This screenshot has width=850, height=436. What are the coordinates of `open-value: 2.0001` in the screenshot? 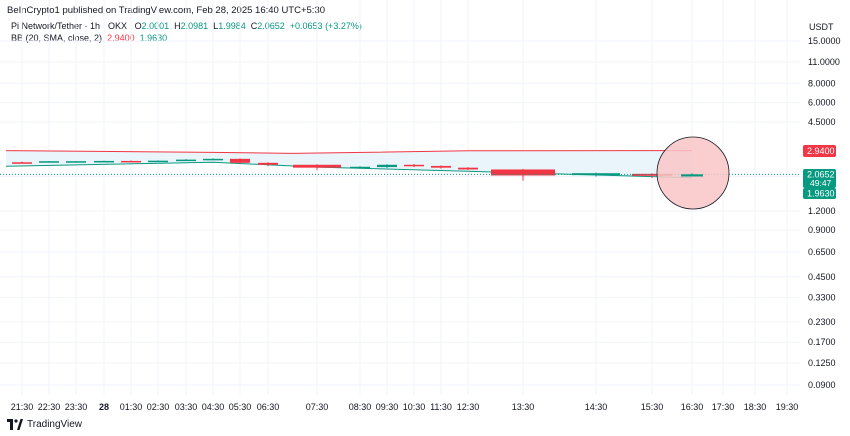 It's located at (155, 26).